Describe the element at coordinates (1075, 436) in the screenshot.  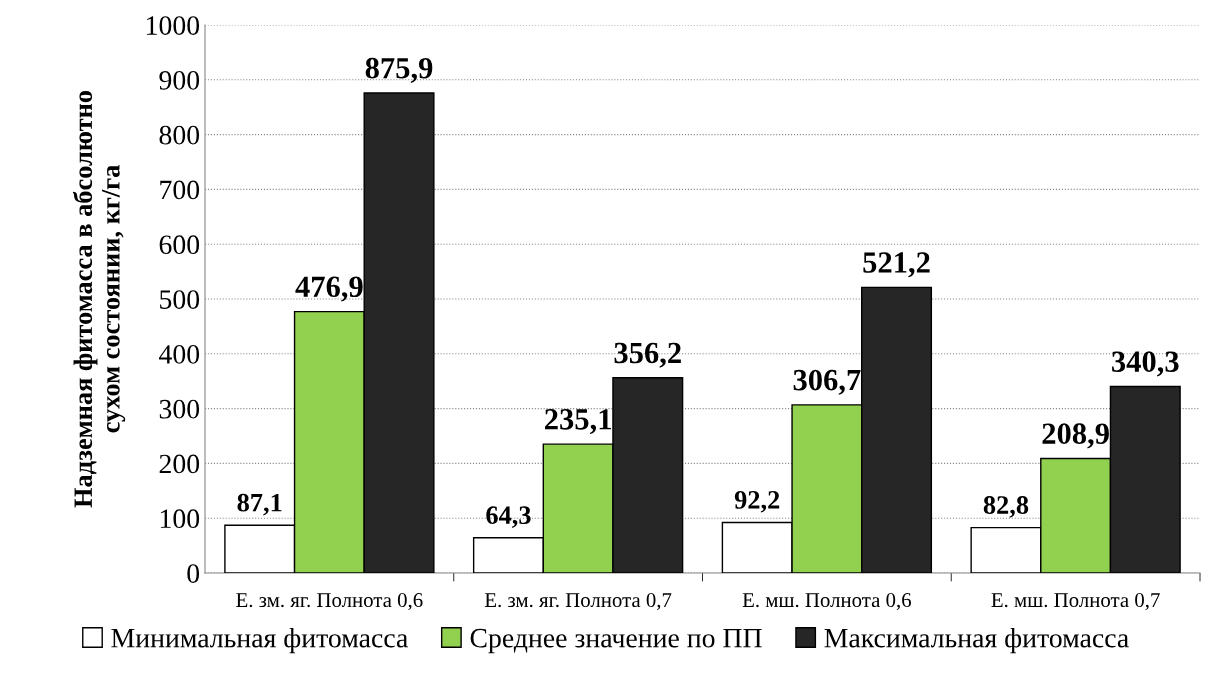
I see `data-label: 208,9` at that location.